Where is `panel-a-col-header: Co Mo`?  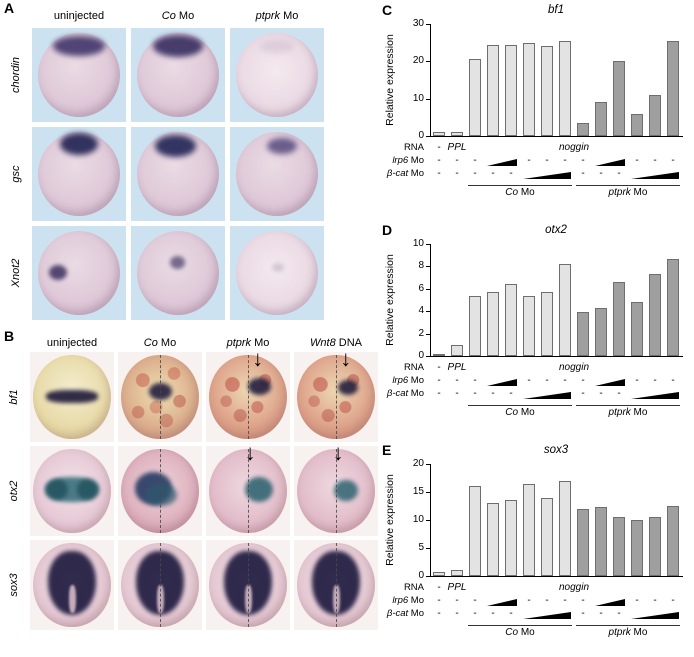
panel-a-col-header: Co Mo is located at coordinates (178, 16).